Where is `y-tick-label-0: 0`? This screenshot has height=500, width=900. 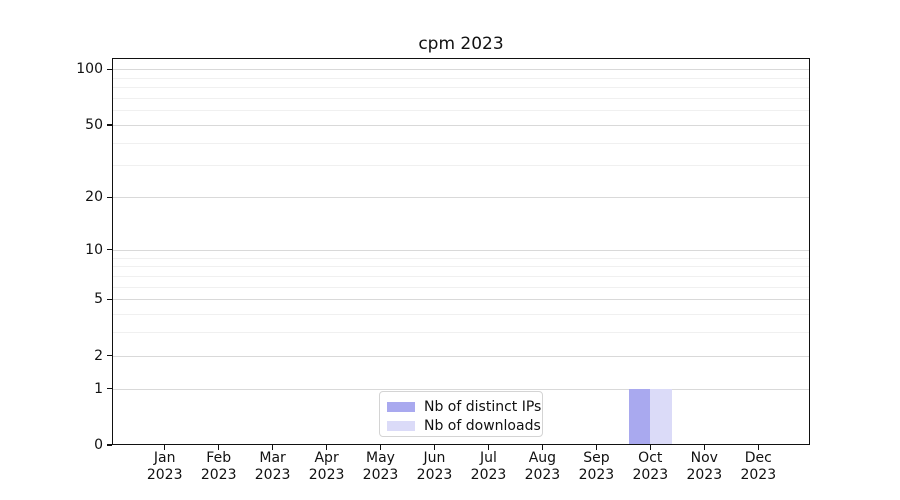 y-tick-label-0: 0 is located at coordinates (98, 445).